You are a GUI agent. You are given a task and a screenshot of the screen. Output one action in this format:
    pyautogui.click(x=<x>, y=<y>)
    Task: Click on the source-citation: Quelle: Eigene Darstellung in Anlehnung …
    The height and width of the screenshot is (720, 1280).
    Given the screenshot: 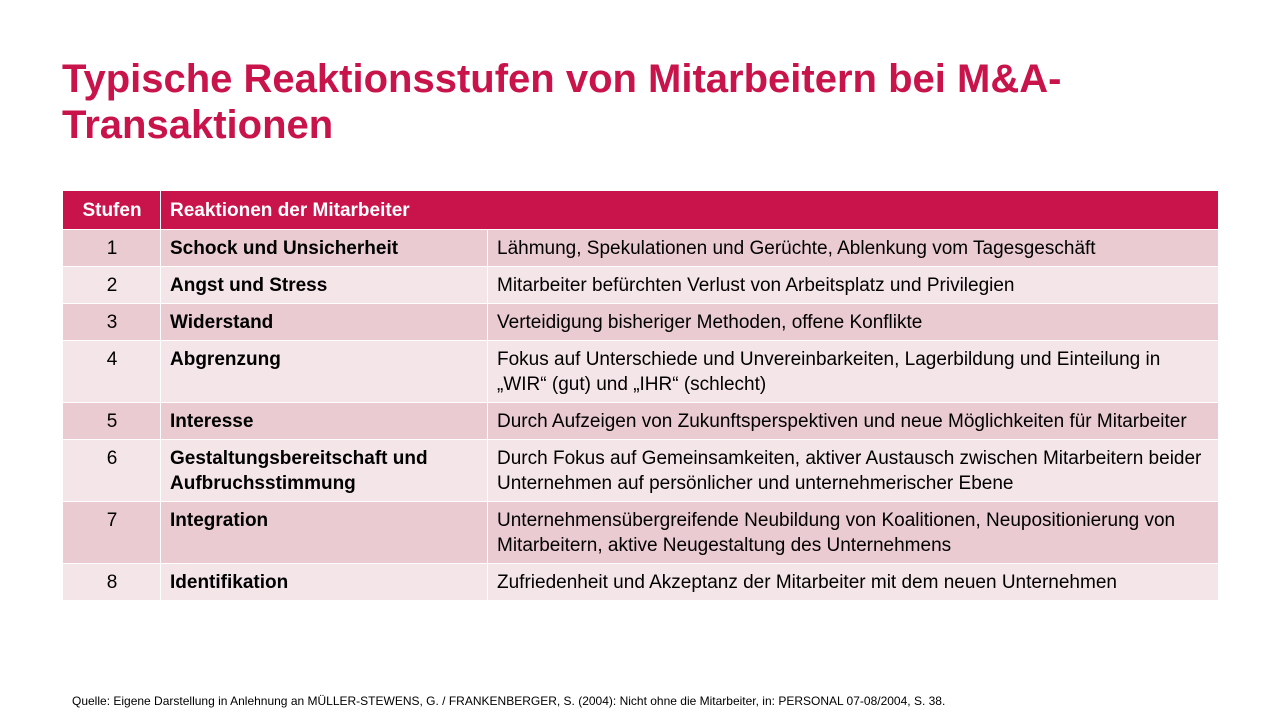 What is the action you would take?
    pyautogui.click(x=509, y=701)
    